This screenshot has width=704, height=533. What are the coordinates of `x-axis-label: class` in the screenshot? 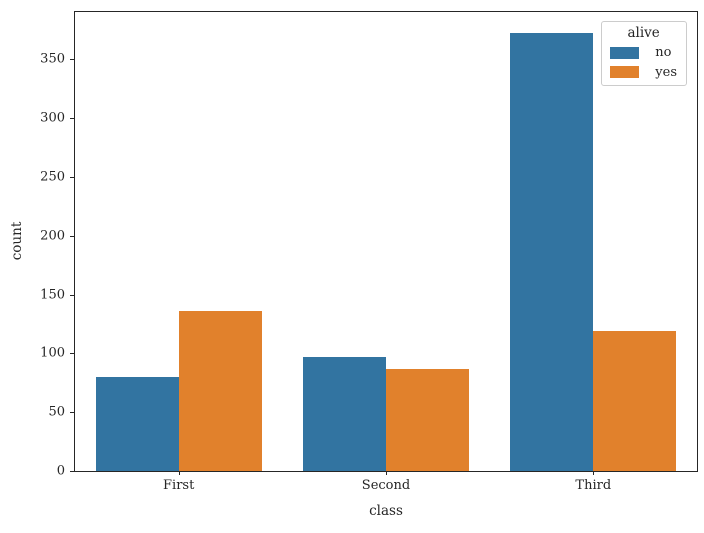 It's located at (386, 511).